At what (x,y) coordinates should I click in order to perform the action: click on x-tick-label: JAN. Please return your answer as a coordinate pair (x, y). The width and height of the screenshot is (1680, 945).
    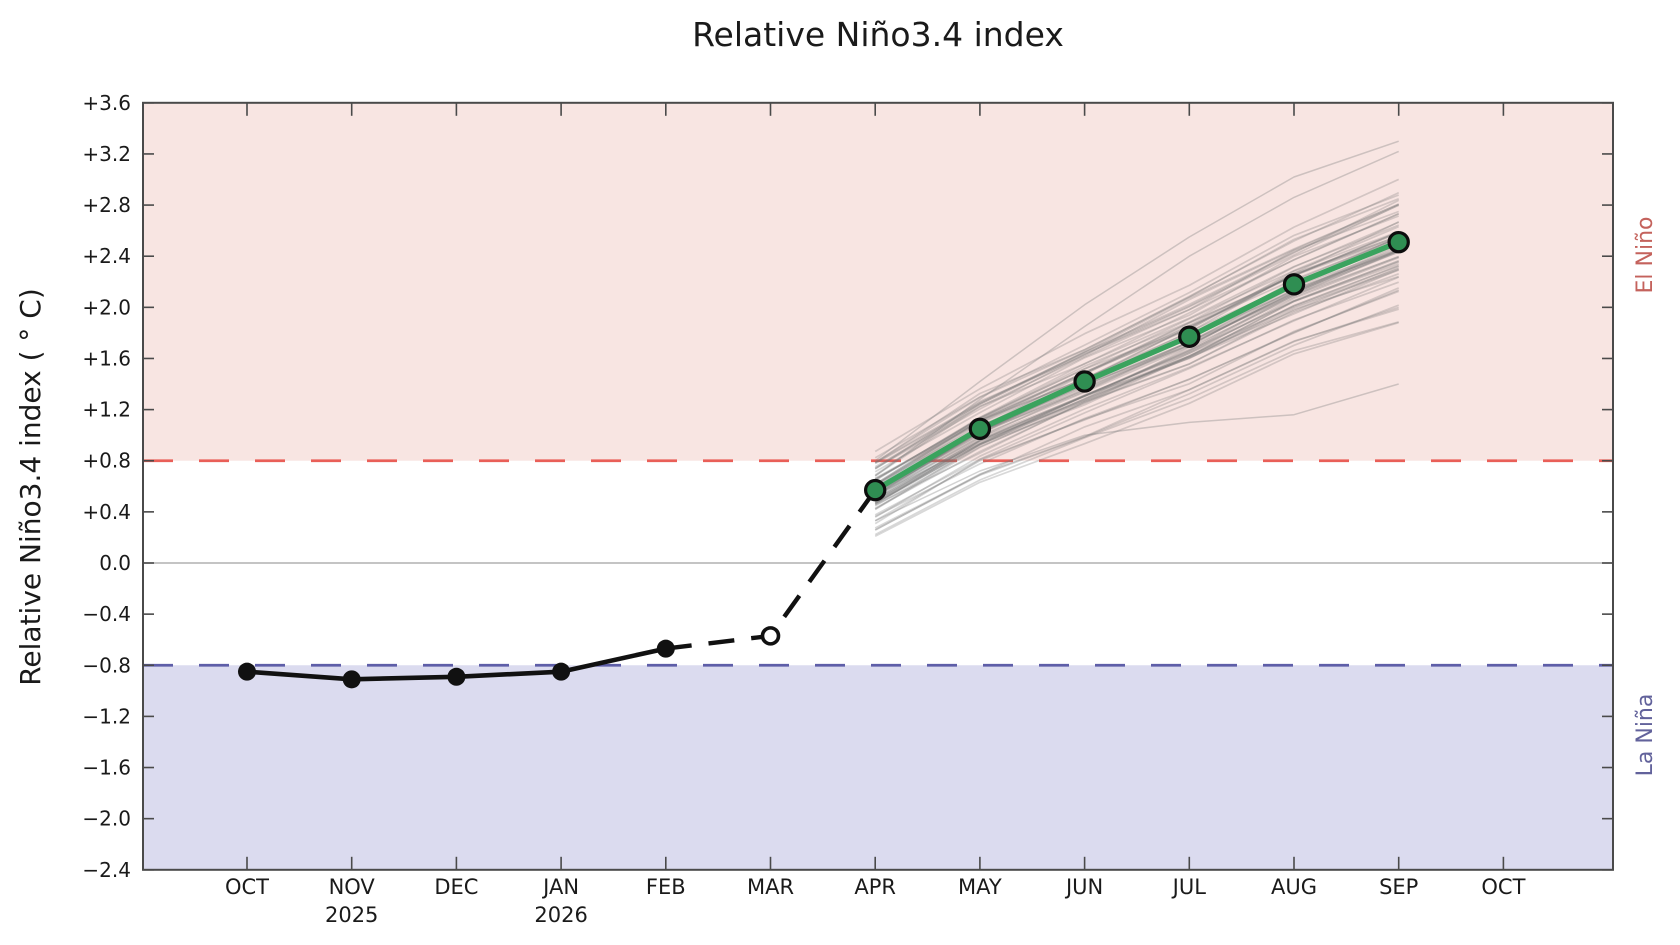
    Looking at the image, I should click on (560, 887).